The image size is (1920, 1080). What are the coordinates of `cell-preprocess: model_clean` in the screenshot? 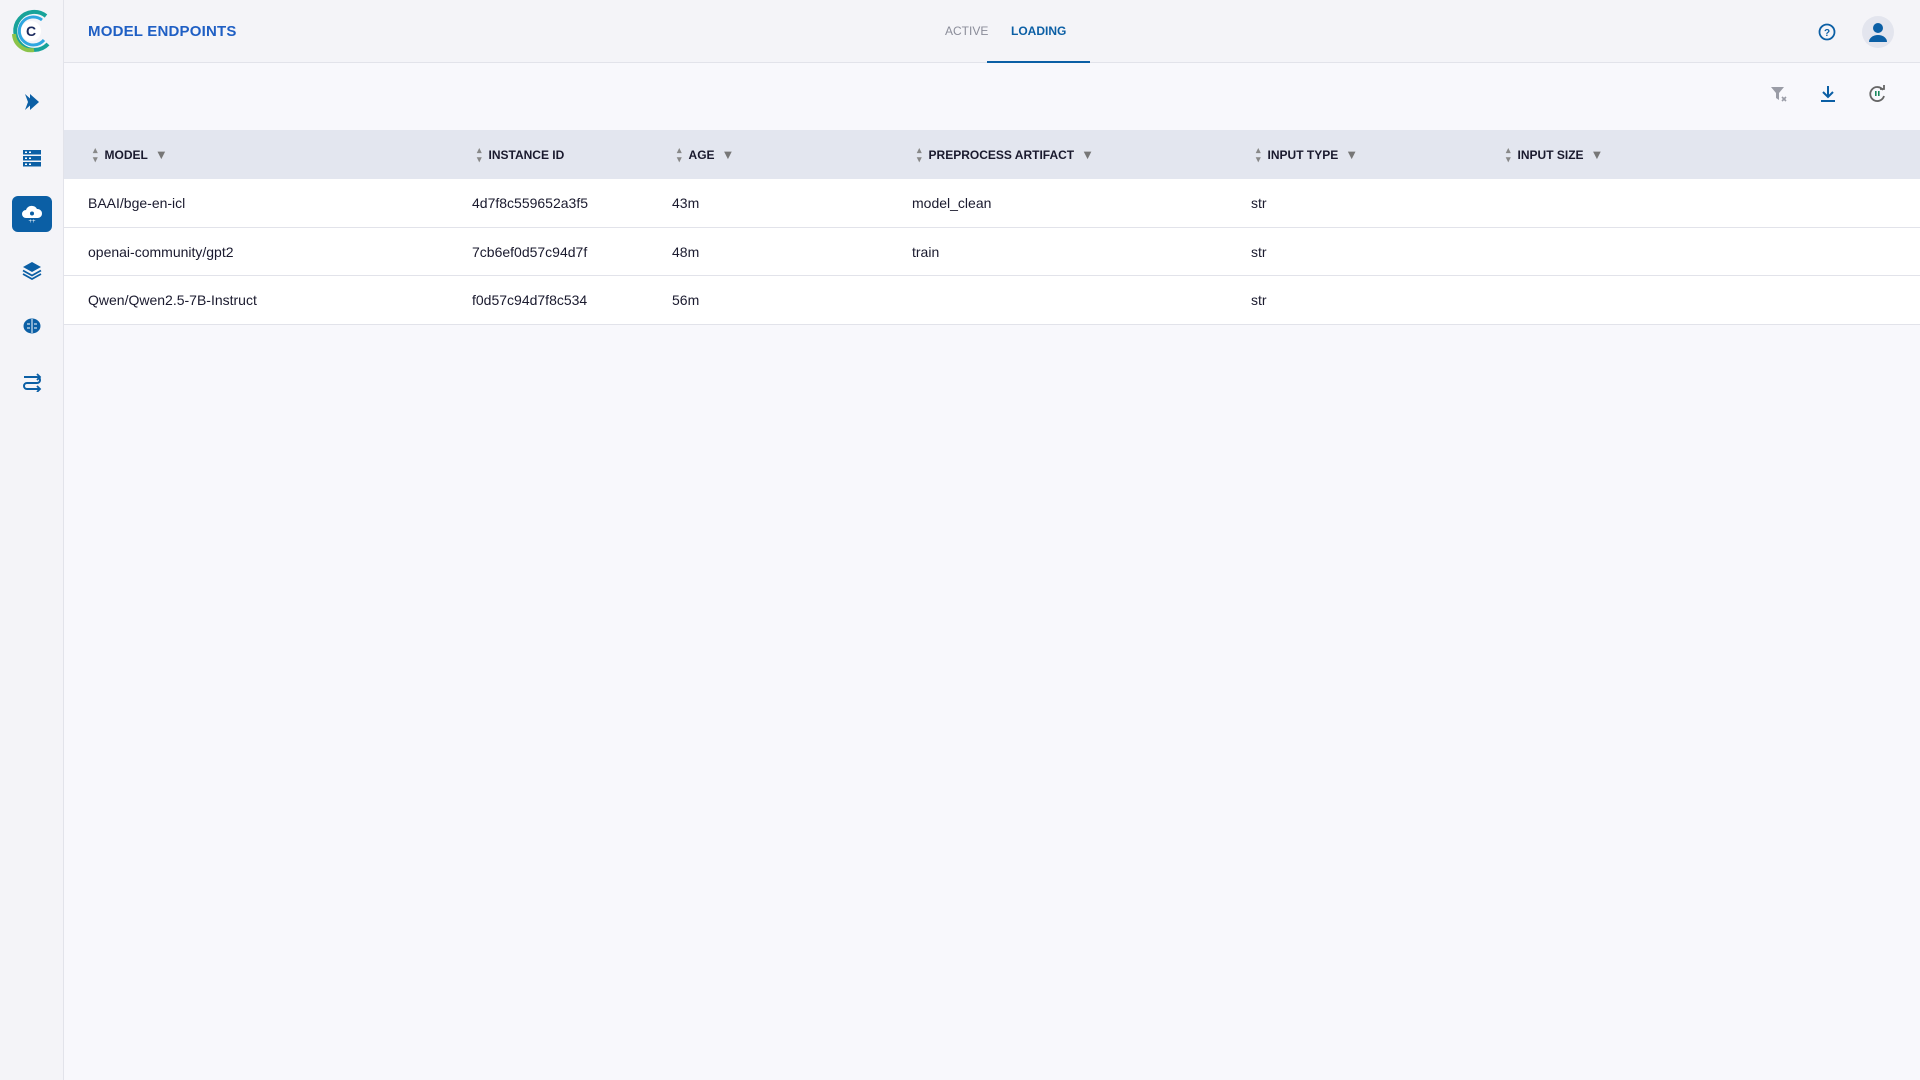 It's located at (952, 203).